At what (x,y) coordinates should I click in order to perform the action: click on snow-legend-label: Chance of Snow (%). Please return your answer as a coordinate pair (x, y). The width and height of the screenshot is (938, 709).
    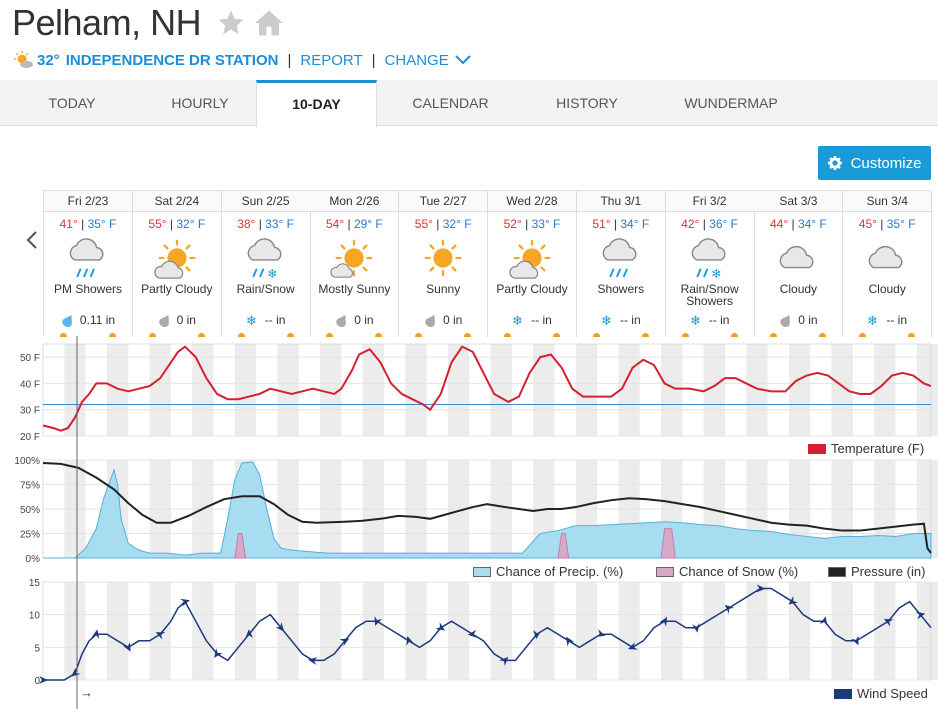
    Looking at the image, I should click on (739, 571).